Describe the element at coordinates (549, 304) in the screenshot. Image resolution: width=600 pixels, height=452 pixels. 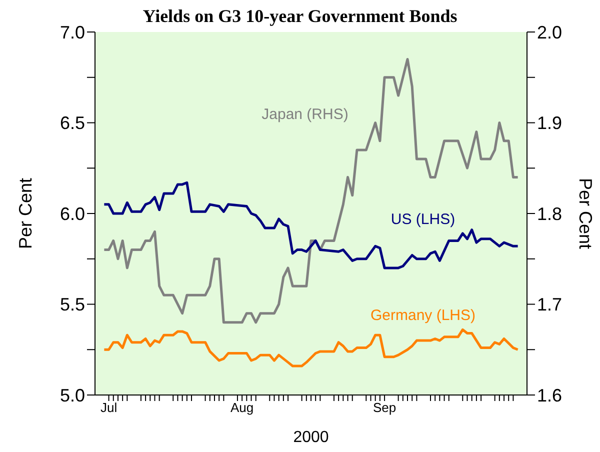
I see `y2-tick-label: 1.7` at that location.